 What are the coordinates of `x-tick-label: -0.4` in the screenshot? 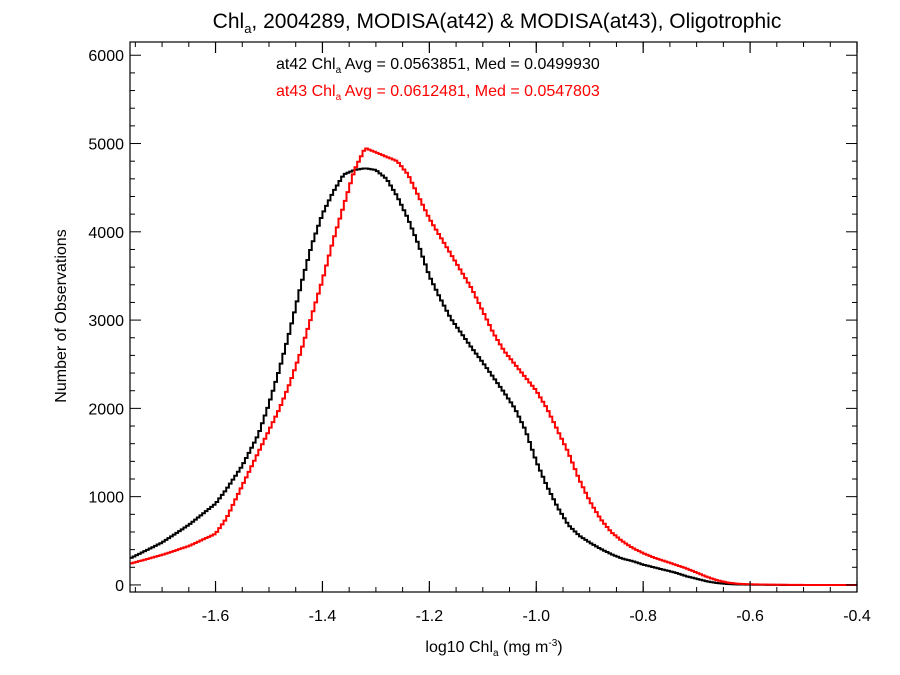 It's located at (857, 616).